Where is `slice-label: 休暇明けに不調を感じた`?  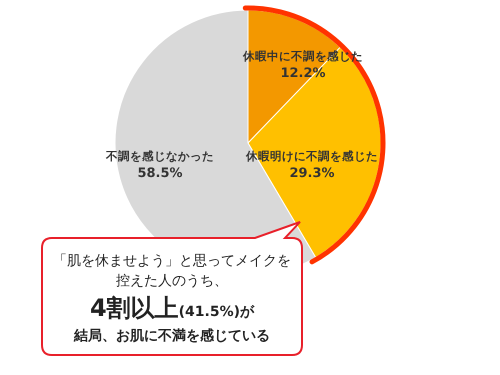
slice-label: 休暇明けに不調を感じた is located at coordinates (311, 156).